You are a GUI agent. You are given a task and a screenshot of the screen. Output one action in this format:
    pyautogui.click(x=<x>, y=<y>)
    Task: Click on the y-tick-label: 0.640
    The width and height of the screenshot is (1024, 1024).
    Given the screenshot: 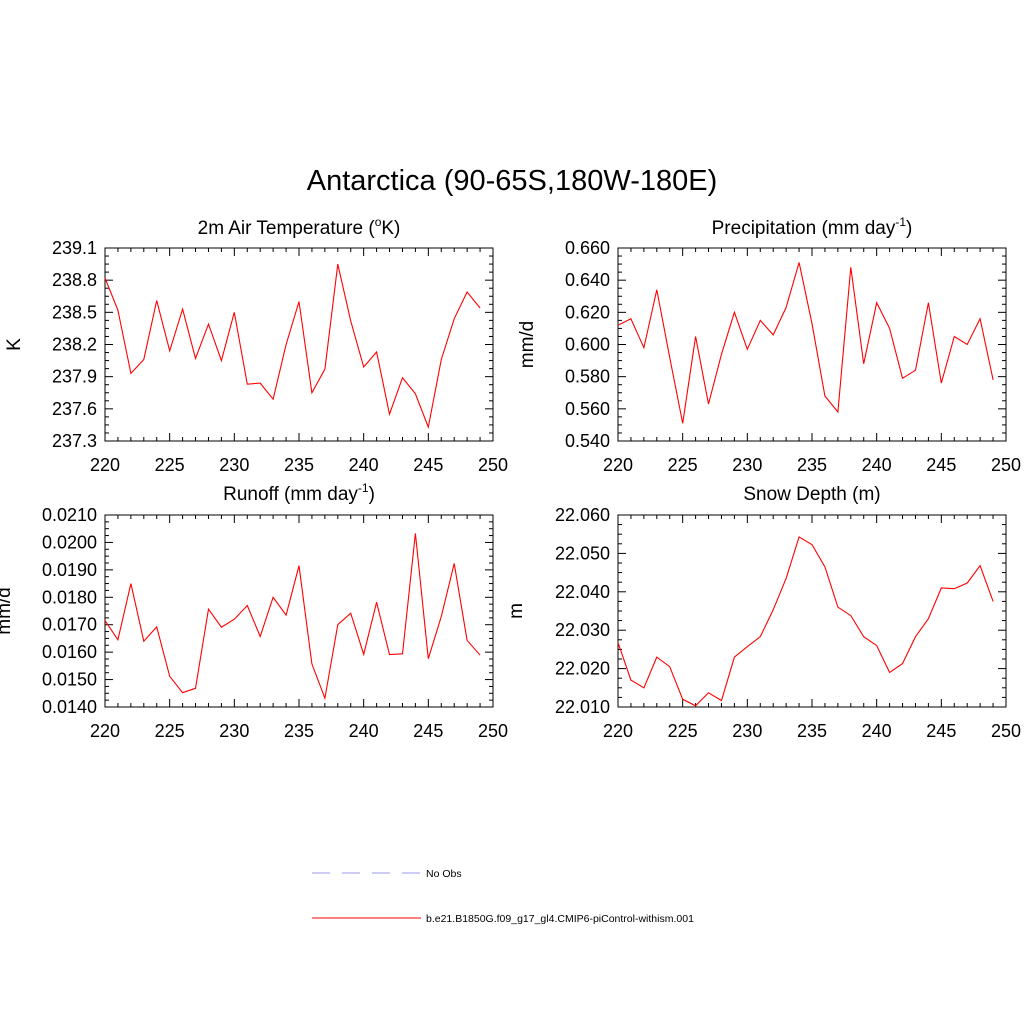 What is the action you would take?
    pyautogui.click(x=587, y=280)
    